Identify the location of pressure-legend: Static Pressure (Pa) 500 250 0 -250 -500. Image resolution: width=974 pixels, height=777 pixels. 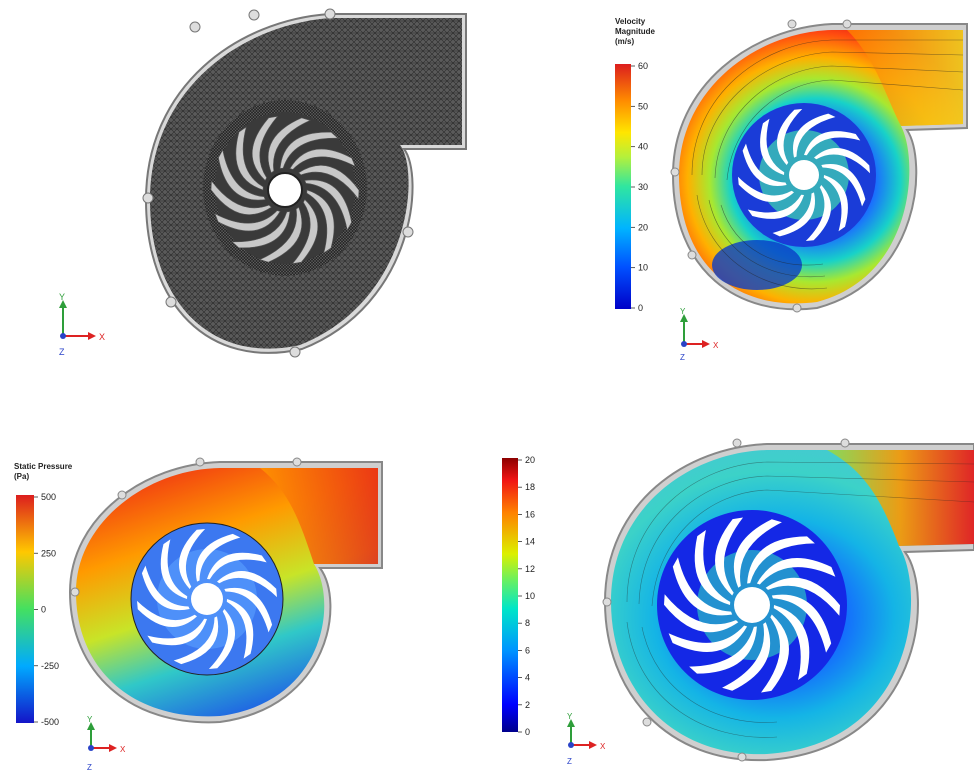
(43, 594).